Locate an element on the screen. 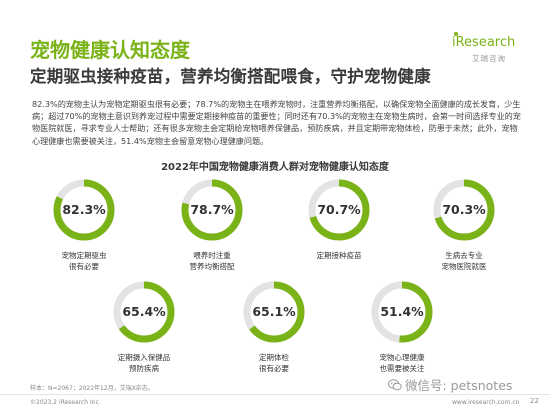  page-subtitle: 定期驱虫接种疫苗，营养均衡搭配喂食，守护宠物健康 is located at coordinates (230, 76).